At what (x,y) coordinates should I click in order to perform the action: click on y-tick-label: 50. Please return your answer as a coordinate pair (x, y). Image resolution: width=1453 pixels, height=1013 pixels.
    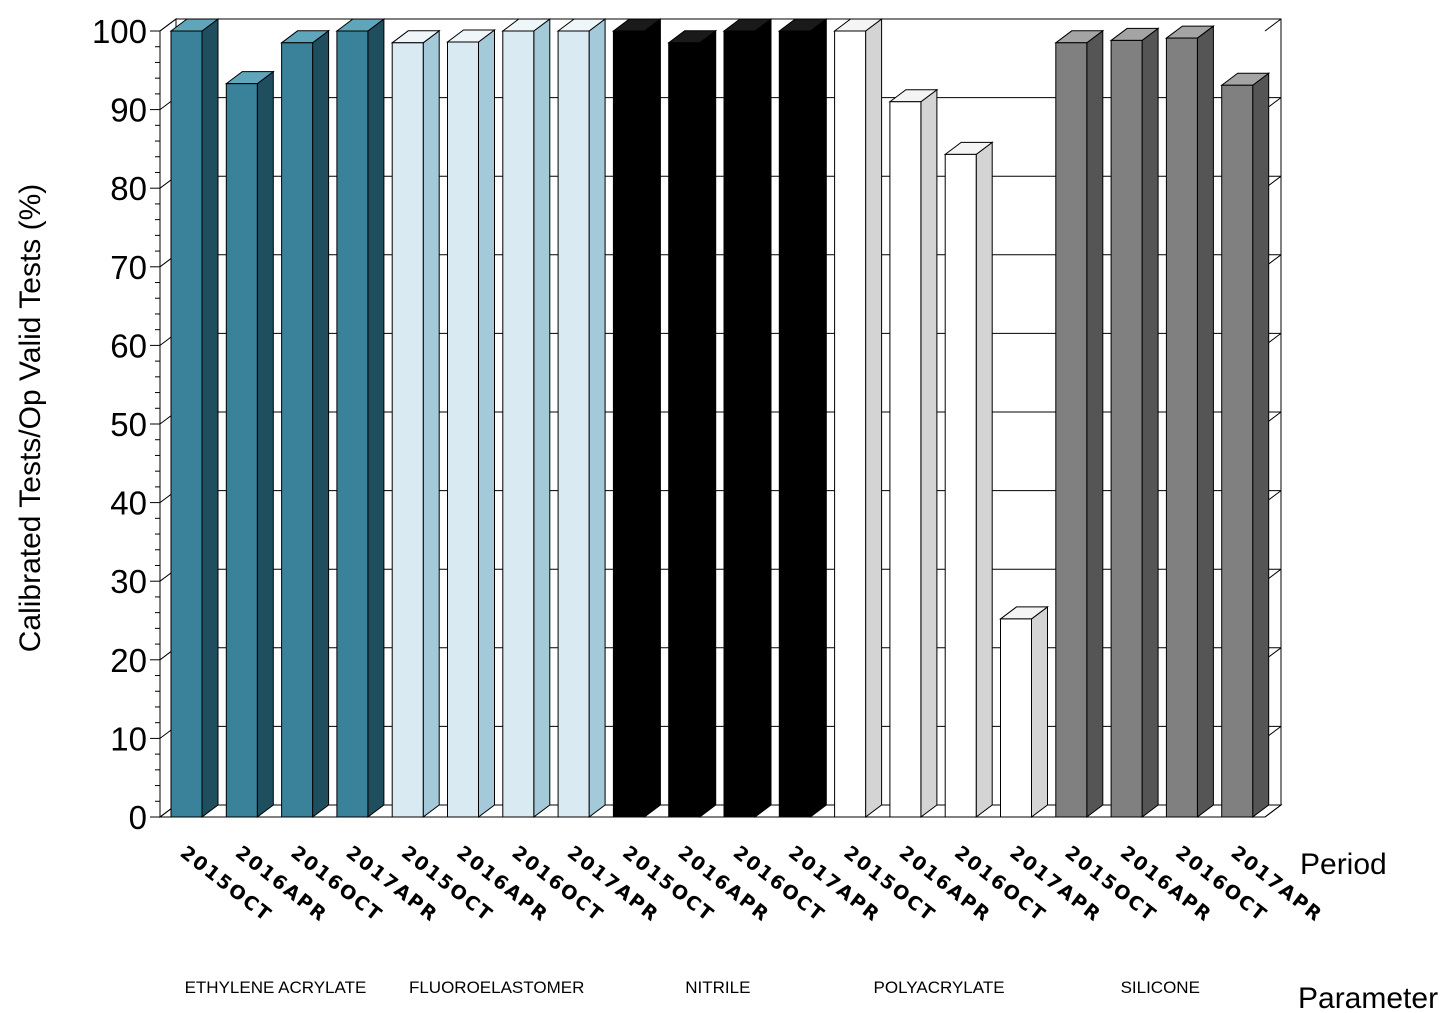
    Looking at the image, I should click on (128, 424).